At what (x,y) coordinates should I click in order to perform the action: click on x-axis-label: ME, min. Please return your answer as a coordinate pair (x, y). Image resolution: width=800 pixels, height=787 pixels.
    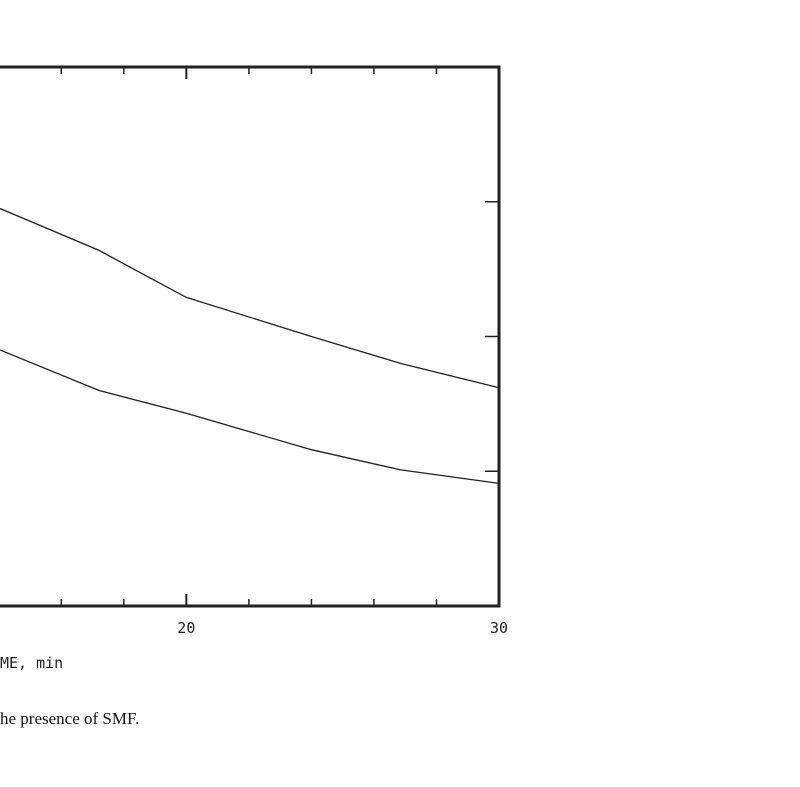
    Looking at the image, I should click on (31, 663).